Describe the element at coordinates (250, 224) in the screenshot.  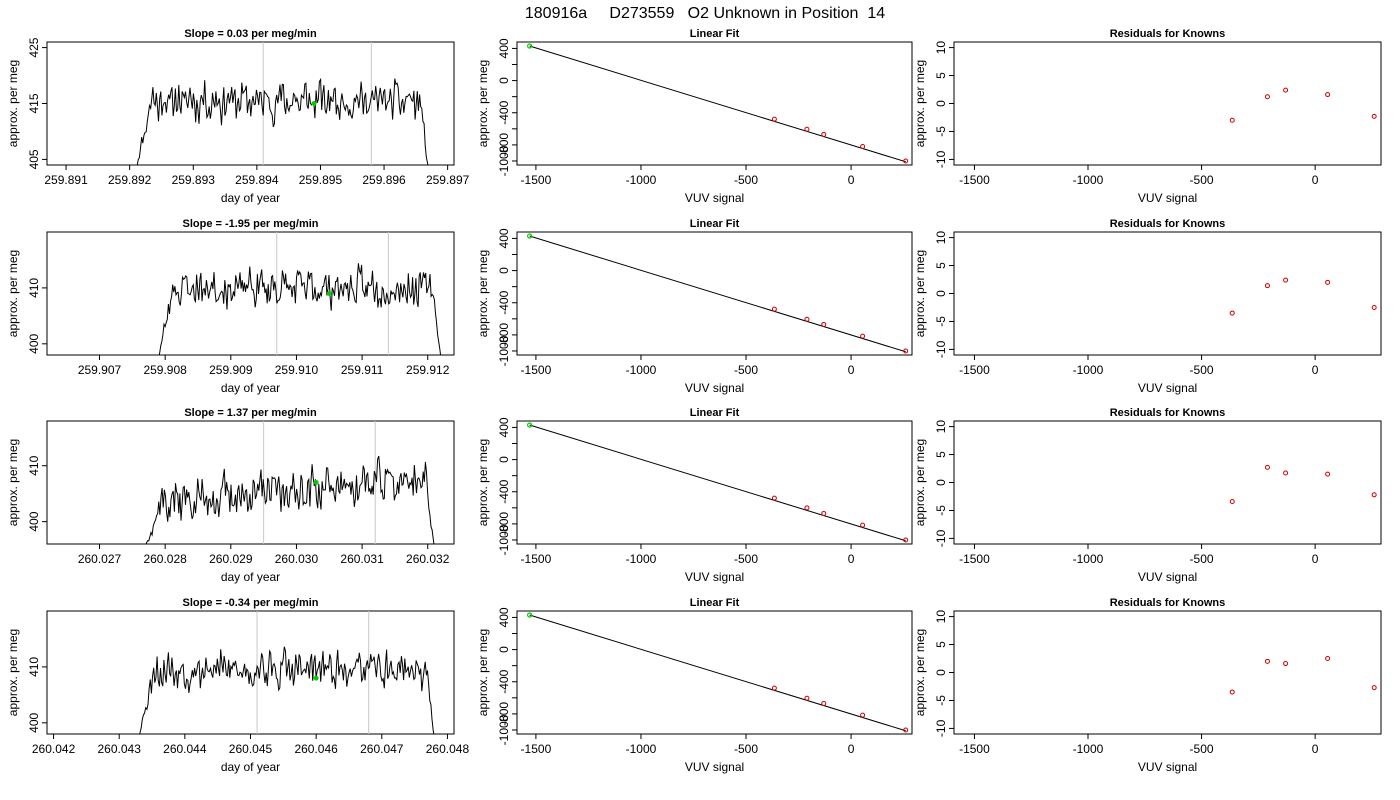
I see `panel-title: Slope = -1.95 per meg/min` at that location.